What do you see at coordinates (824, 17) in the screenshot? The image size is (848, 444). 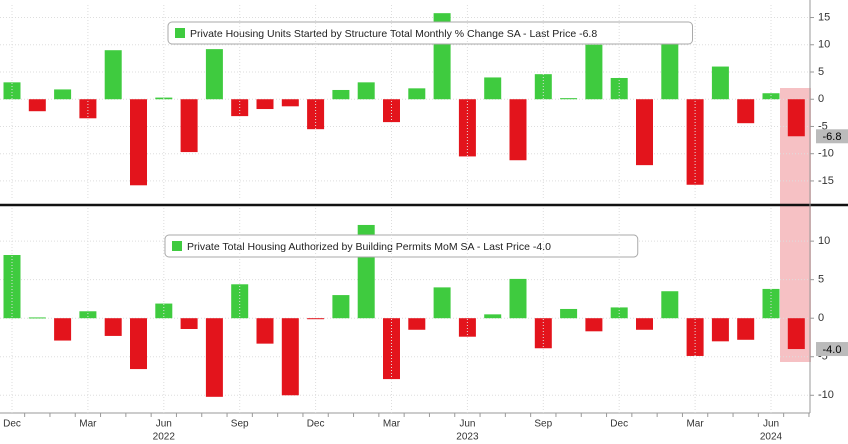 I see `y-tick-label: 15` at bounding box center [824, 17].